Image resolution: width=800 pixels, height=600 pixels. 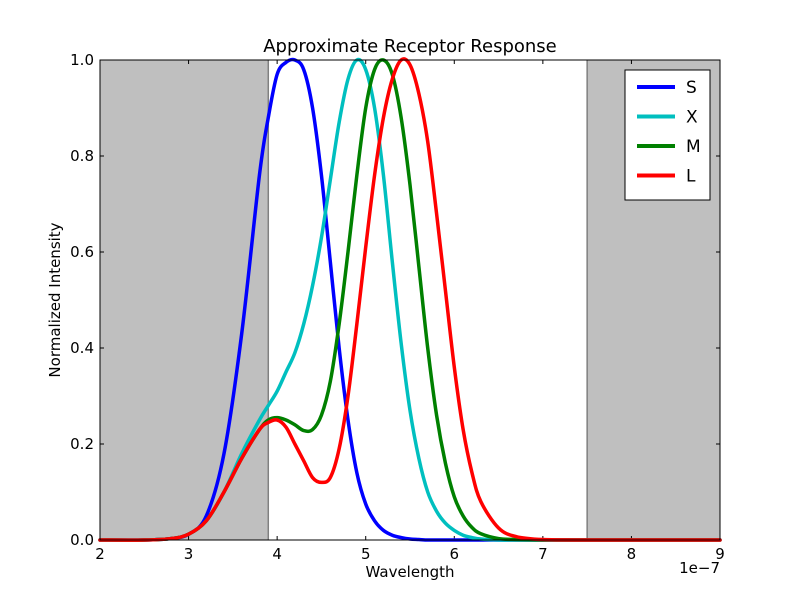 I want to click on y-tick-label: 0.8, so click(x=82, y=156).